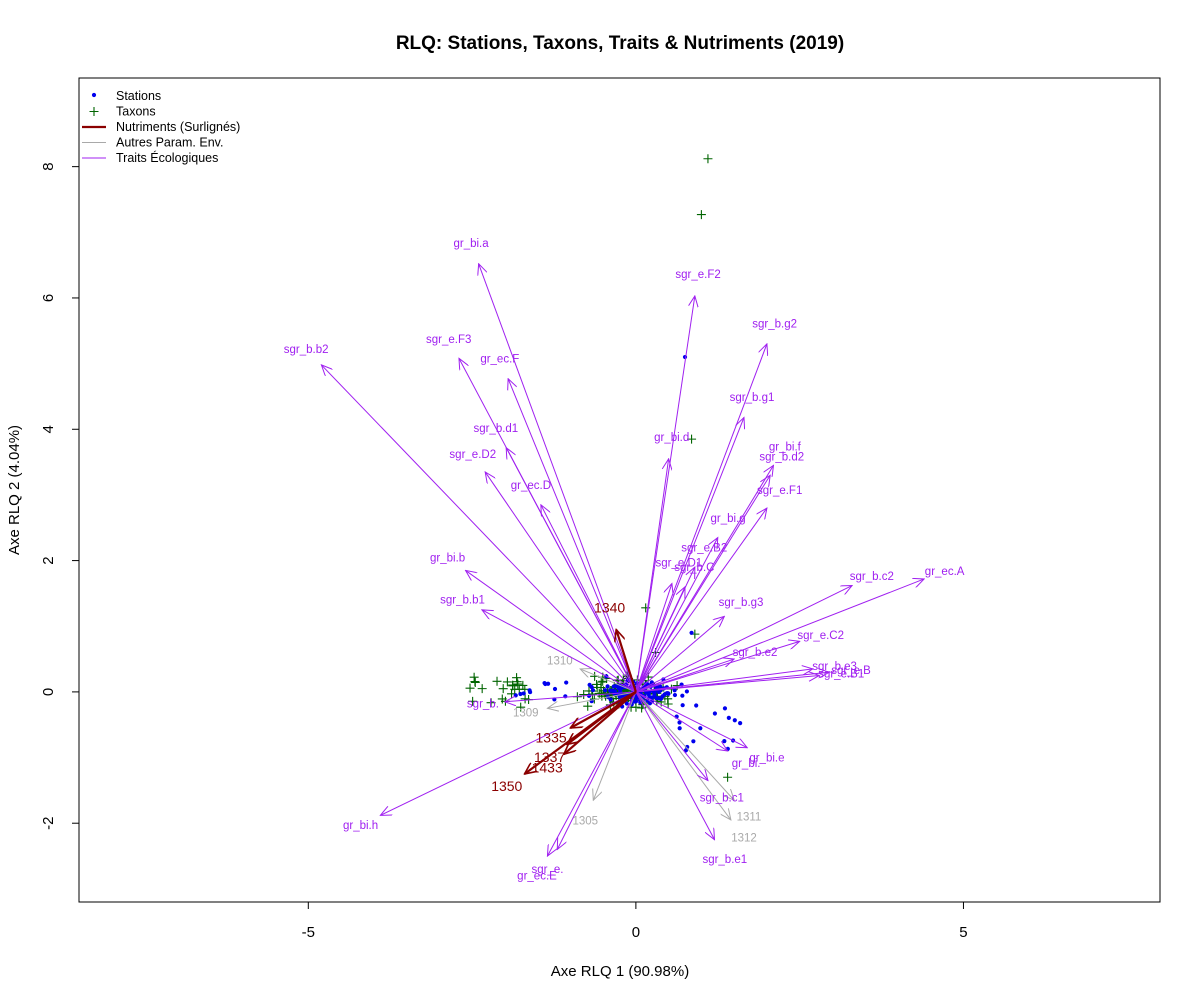 This screenshot has height=1000, width=1200. Describe the element at coordinates (178, 127) in the screenshot. I see `legend-entry-label: Nutriments (Surlignés)` at that location.